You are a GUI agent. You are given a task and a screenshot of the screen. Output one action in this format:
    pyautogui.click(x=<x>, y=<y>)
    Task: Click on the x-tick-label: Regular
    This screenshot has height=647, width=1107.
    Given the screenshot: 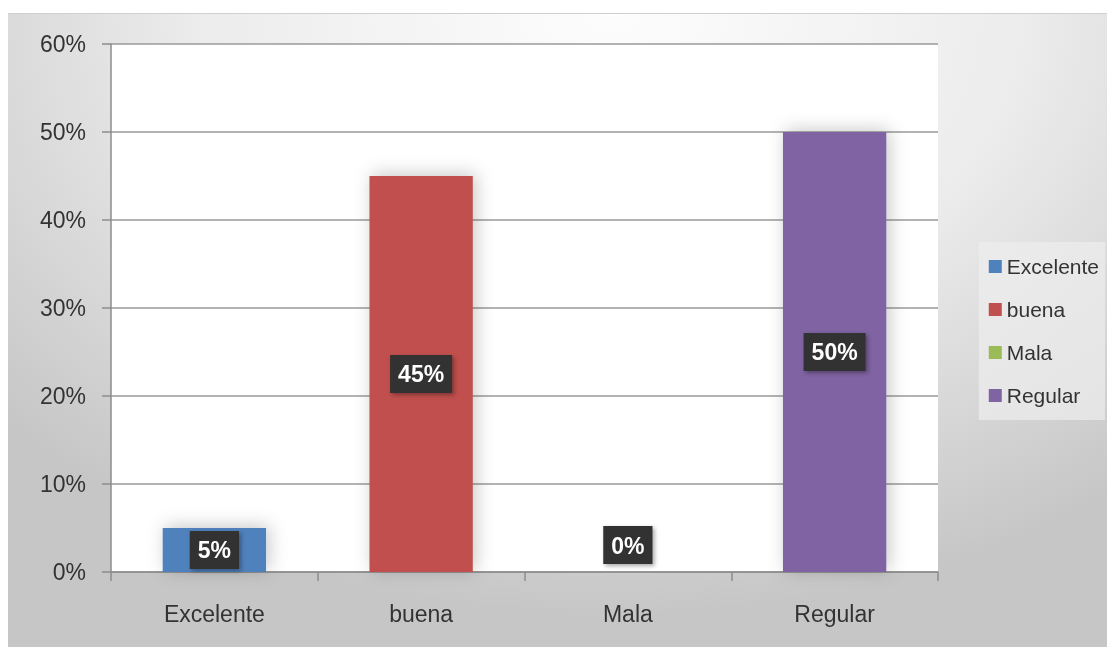 What is the action you would take?
    pyautogui.click(x=835, y=613)
    